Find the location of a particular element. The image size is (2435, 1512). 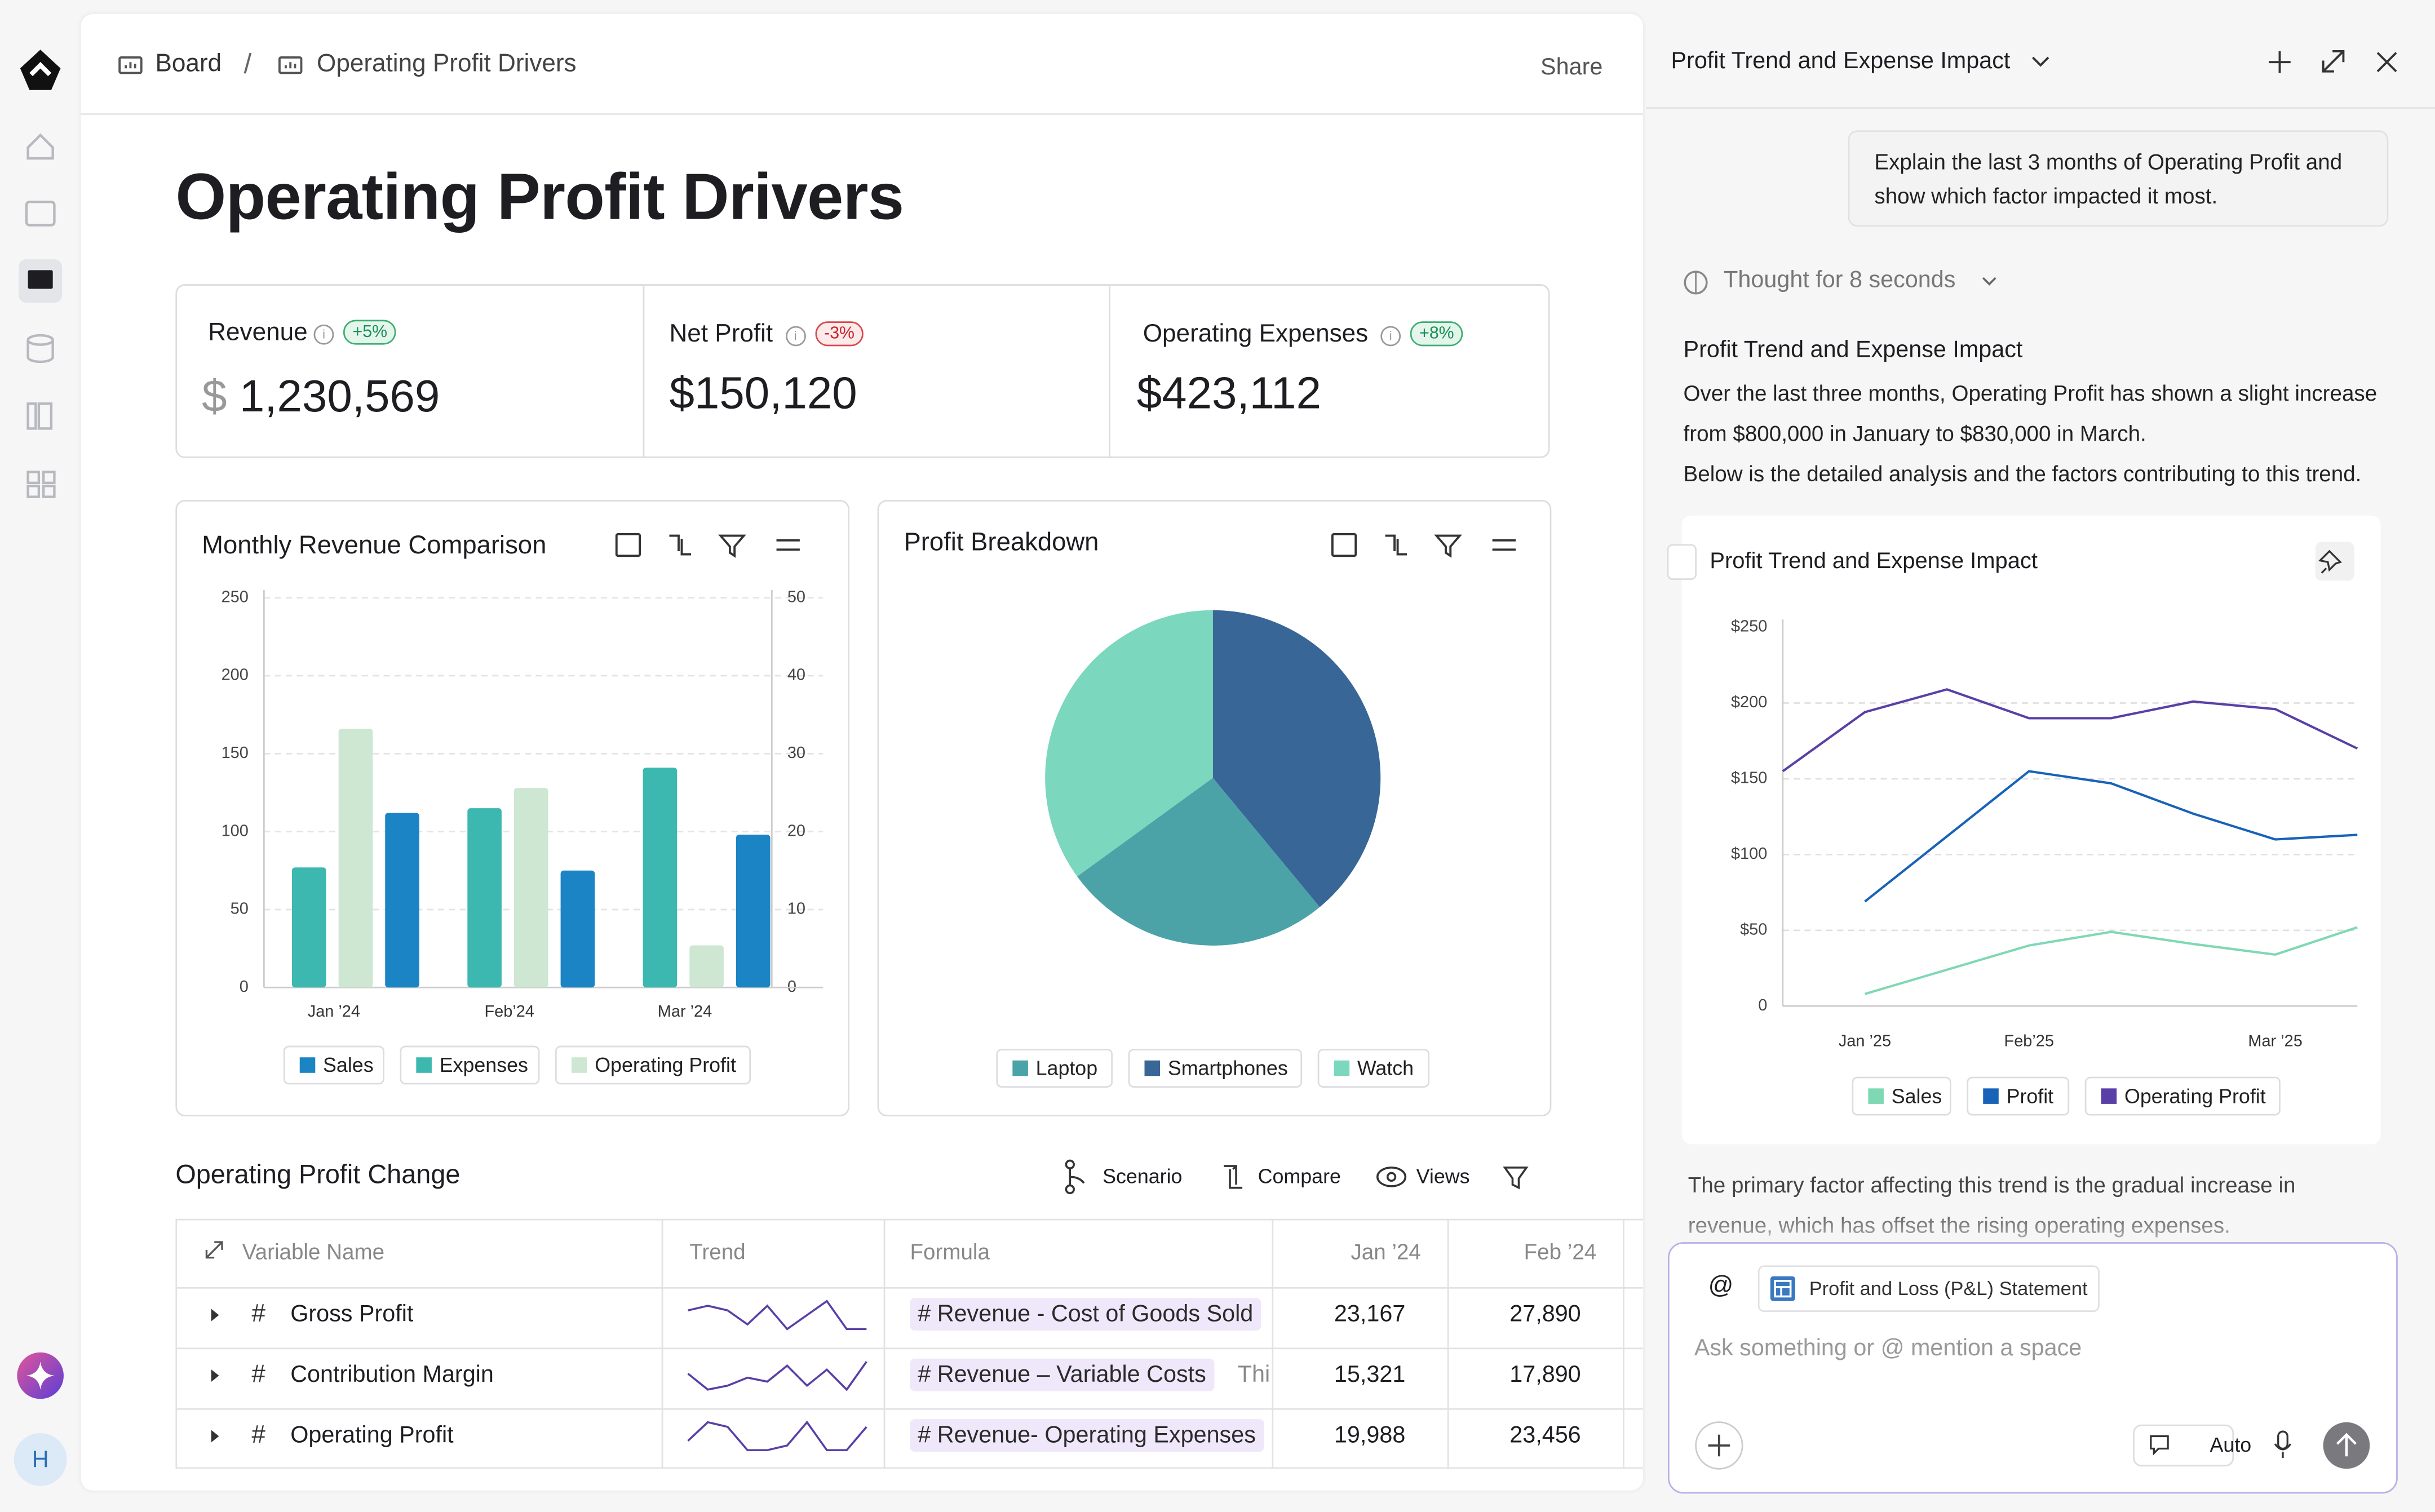

breadcrumb-page: Operating Profit Drivers is located at coordinates (447, 64).